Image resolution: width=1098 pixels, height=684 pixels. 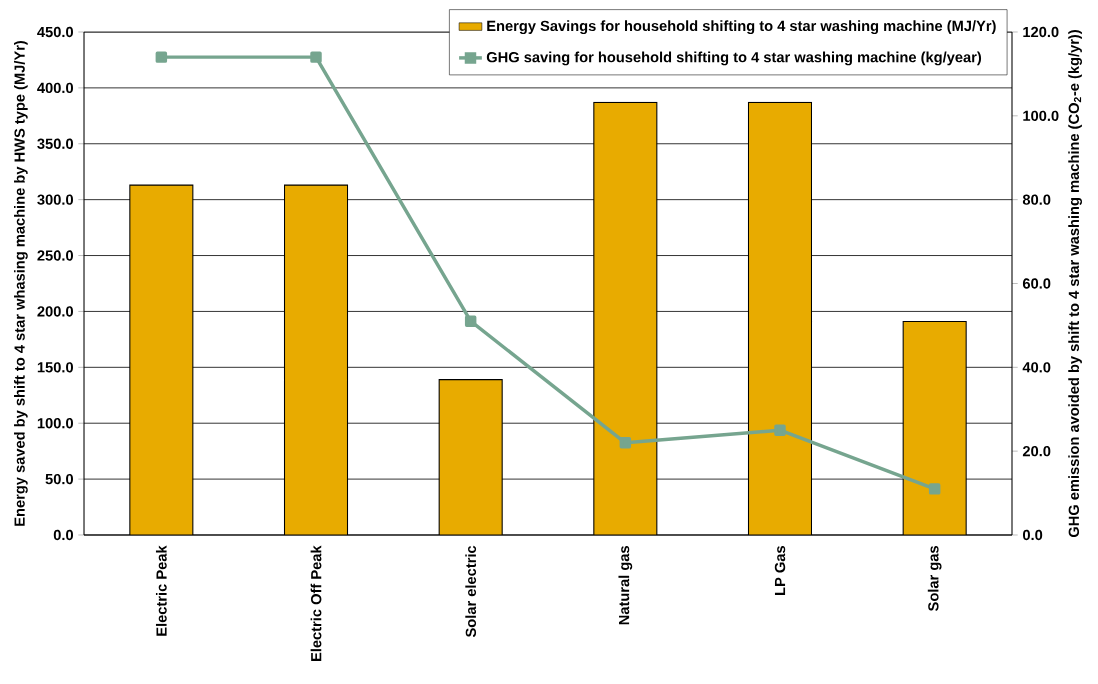 I want to click on x-tick-label: LP Gas, so click(x=780, y=570).